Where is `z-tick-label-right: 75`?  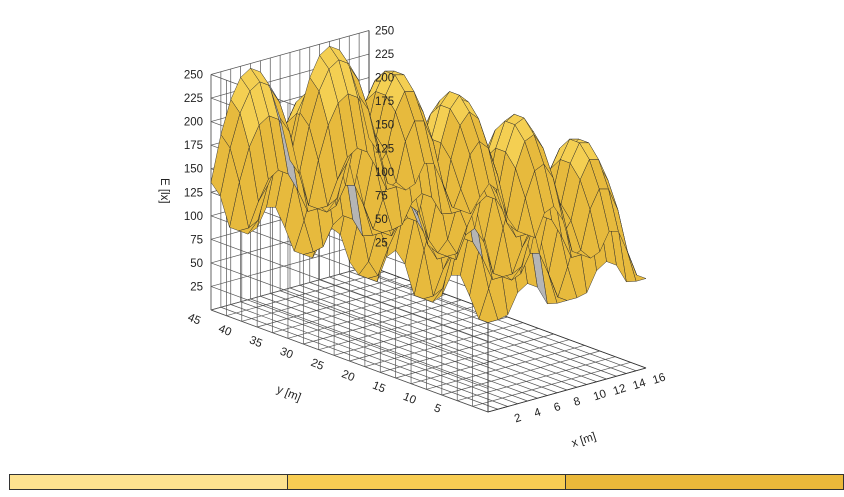 z-tick-label-right: 75 is located at coordinates (381, 196).